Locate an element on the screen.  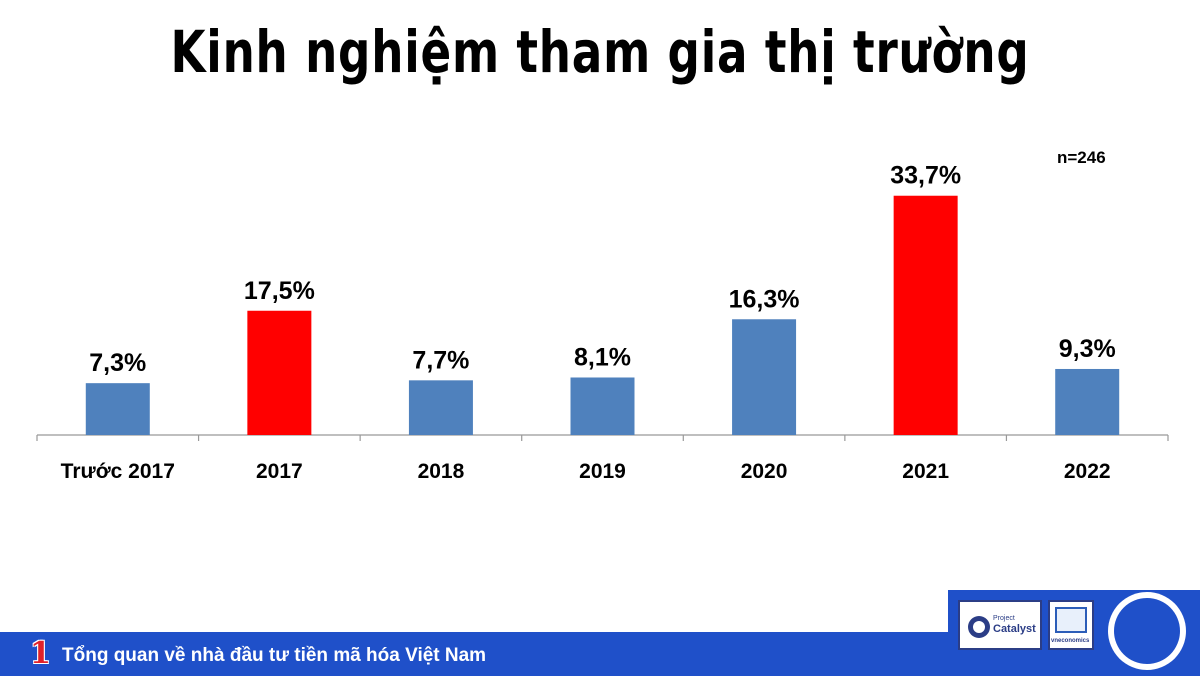
x-tick-label: 2017 is located at coordinates (279, 471).